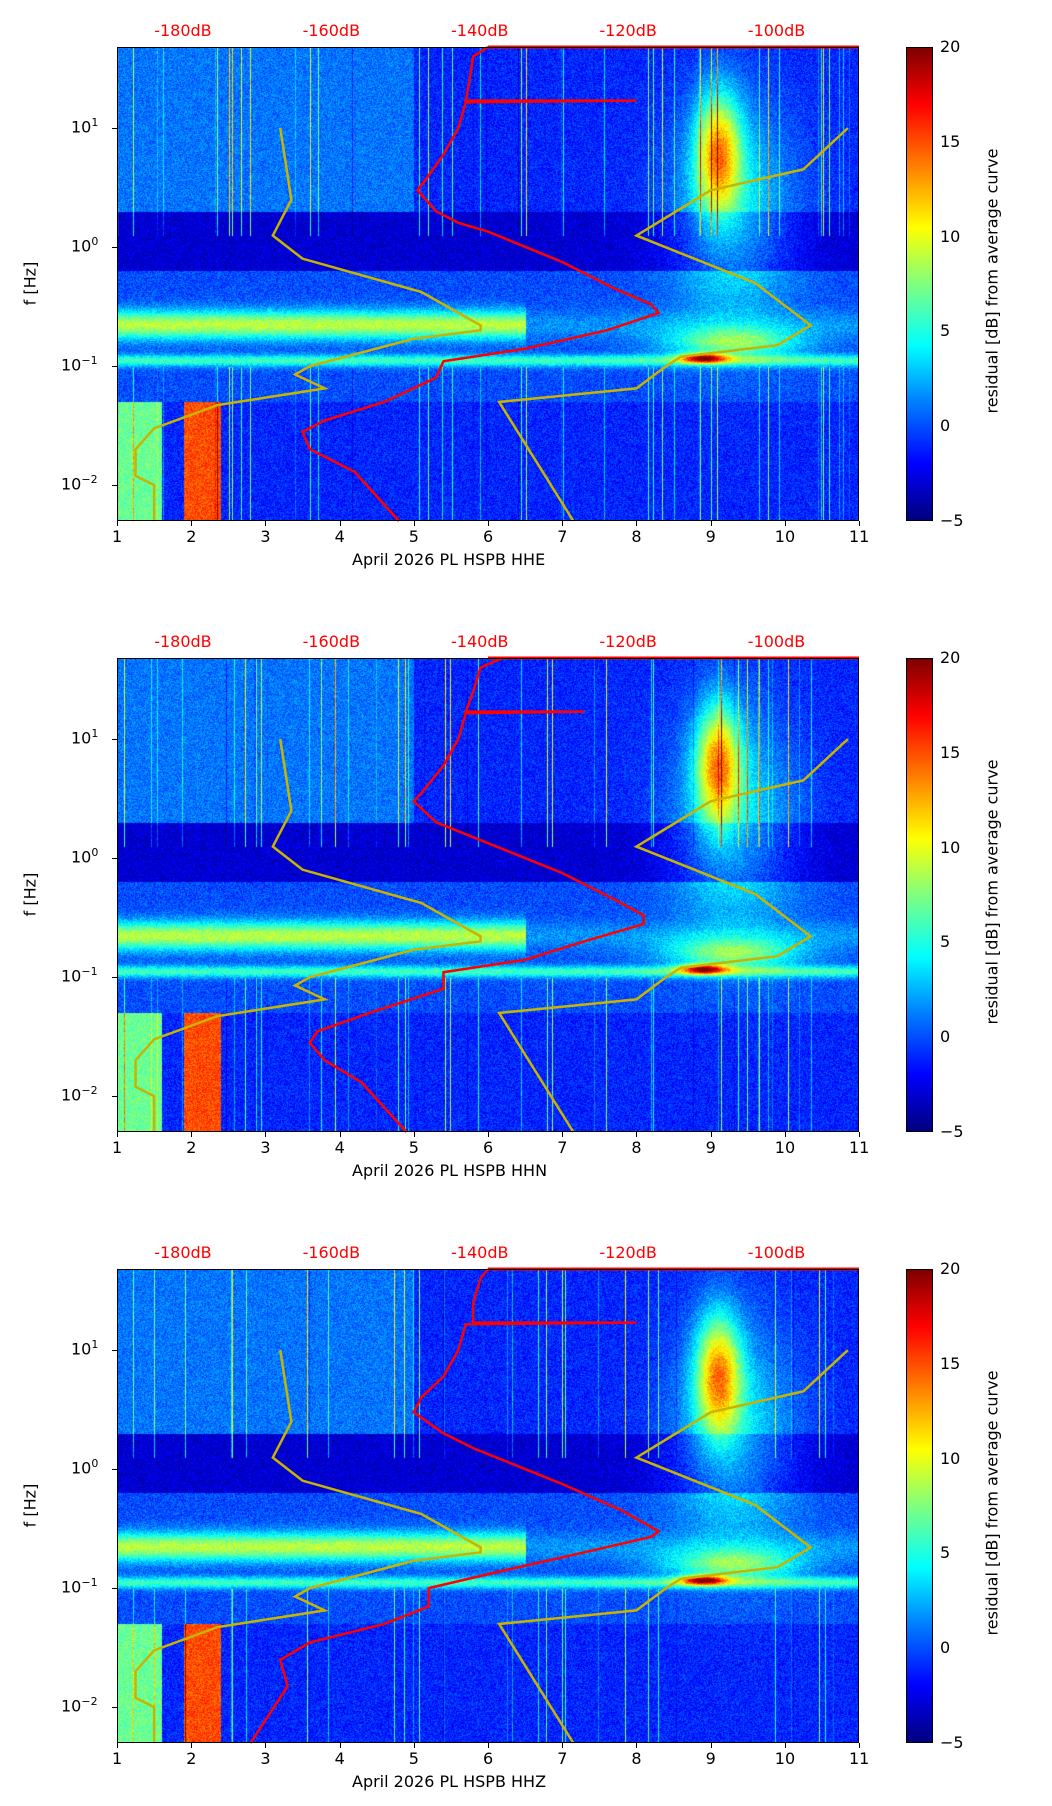 This screenshot has width=1052, height=1806. I want to click on x-tick-label: 11, so click(859, 536).